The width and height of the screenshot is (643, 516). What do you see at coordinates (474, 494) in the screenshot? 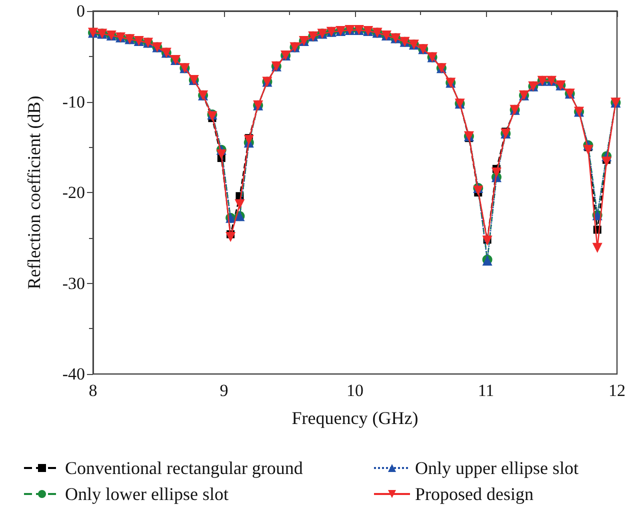
I see `legend-label: Proposed design` at bounding box center [474, 494].